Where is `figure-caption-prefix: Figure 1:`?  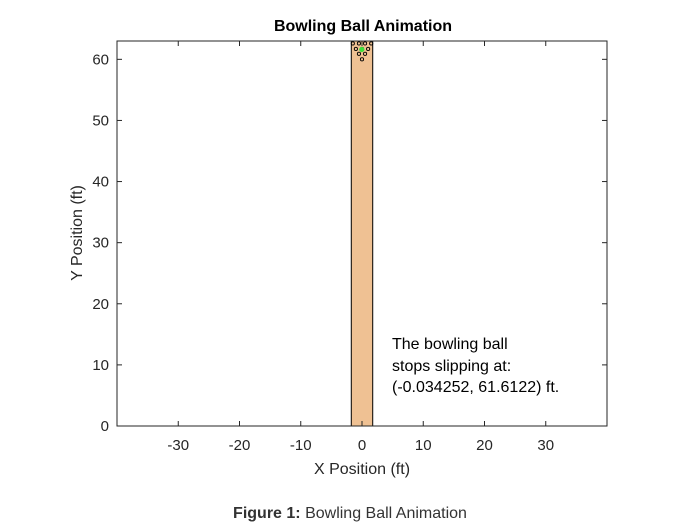
figure-caption-prefix: Figure 1: is located at coordinates (267, 513).